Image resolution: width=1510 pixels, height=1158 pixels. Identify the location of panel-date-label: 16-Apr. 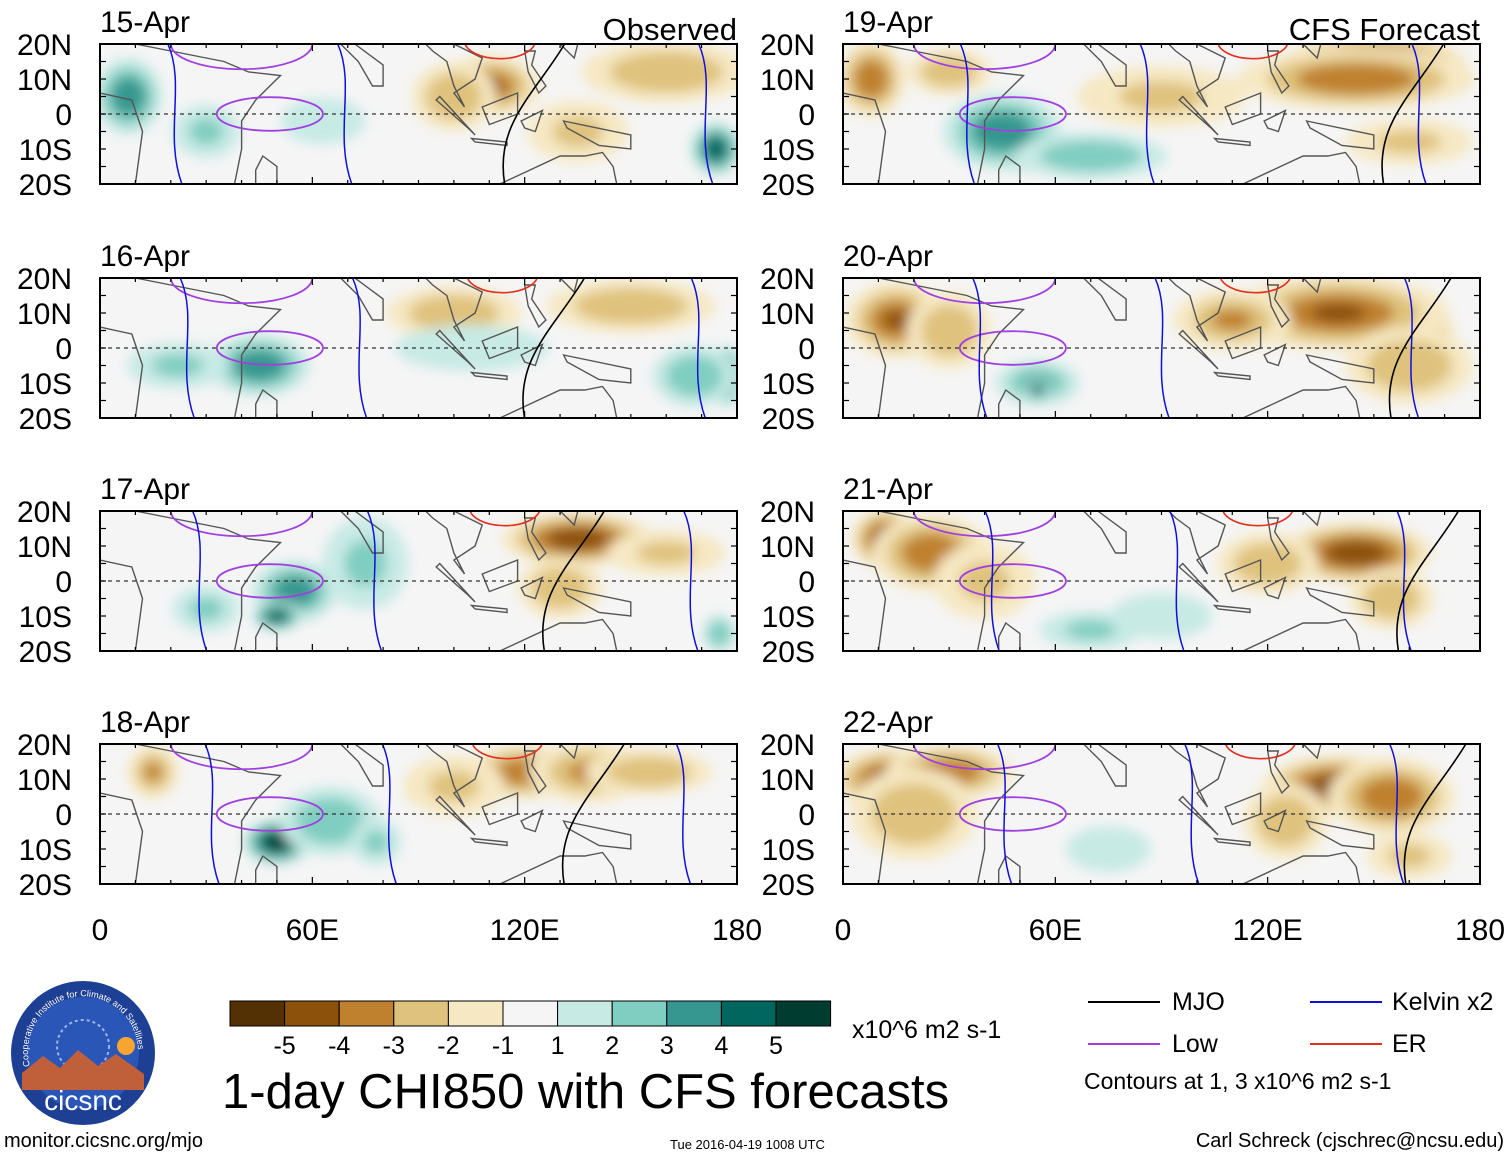
(145, 256).